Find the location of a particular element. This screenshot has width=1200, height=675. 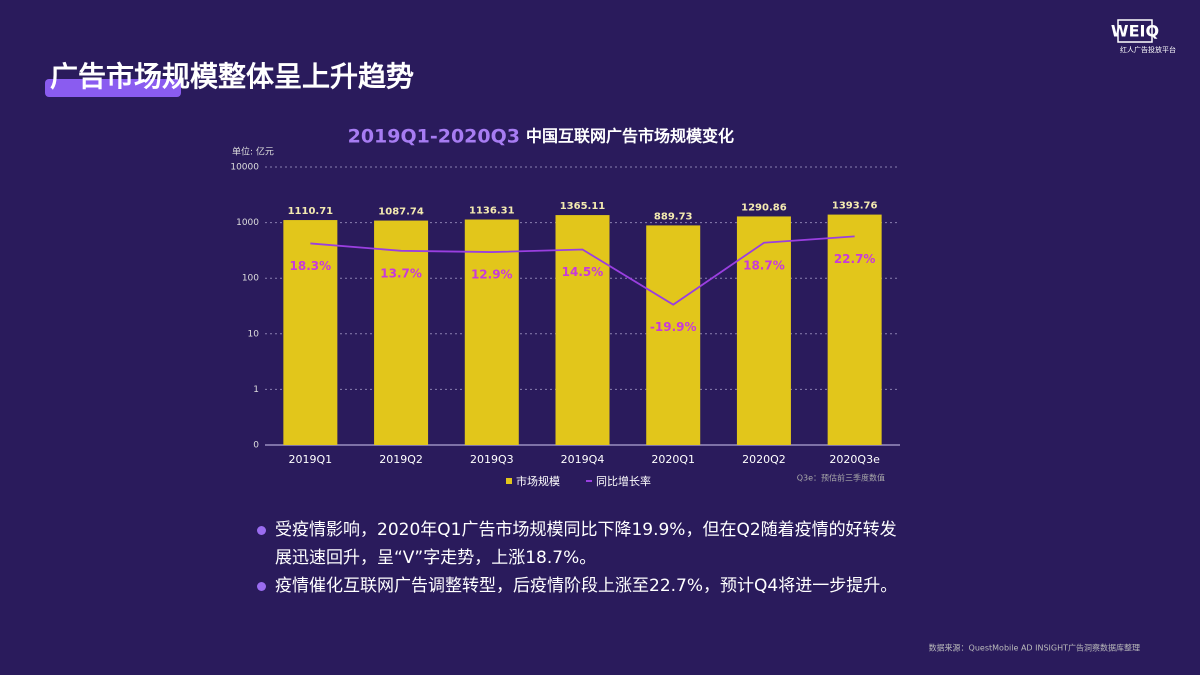

chart-title: 中国互联网广告市场规模变化 is located at coordinates (630, 136).